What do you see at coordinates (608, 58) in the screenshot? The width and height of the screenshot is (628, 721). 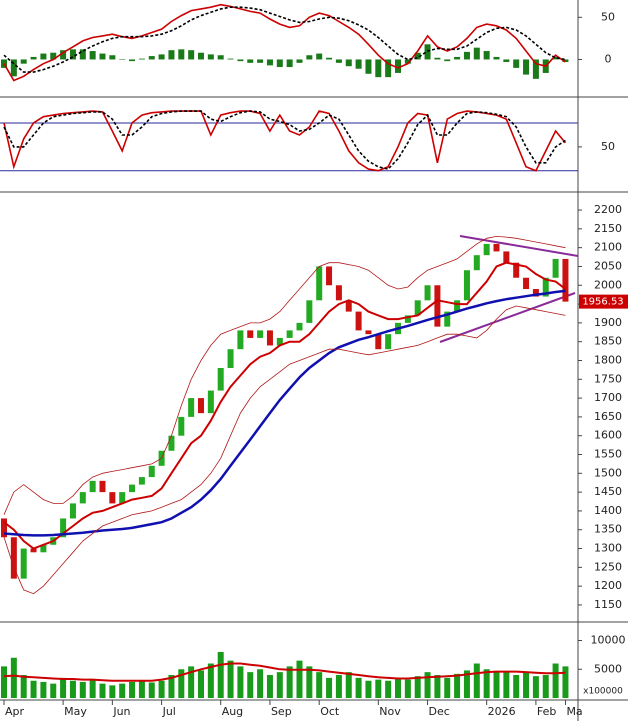 I see `y-tick-label: 0` at bounding box center [608, 58].